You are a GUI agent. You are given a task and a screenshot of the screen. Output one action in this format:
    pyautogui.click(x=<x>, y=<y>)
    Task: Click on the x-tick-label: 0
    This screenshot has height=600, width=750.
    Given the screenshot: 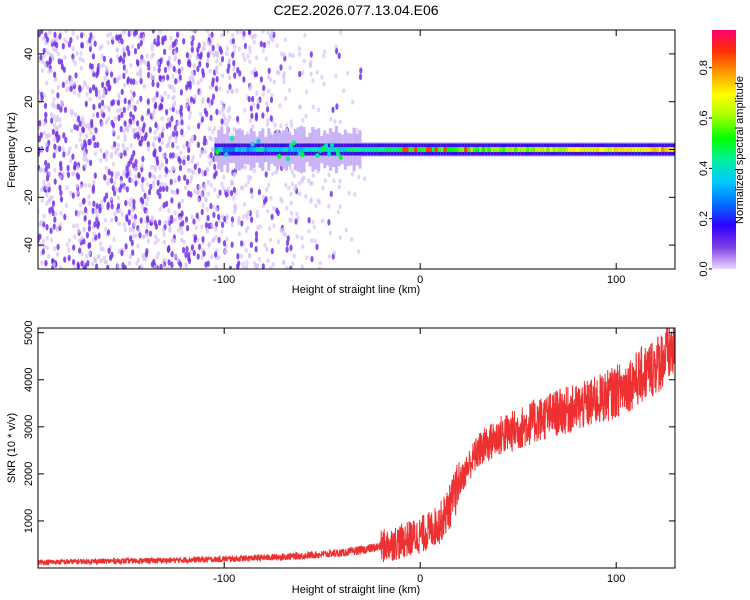 What is the action you would take?
    pyautogui.click(x=420, y=280)
    